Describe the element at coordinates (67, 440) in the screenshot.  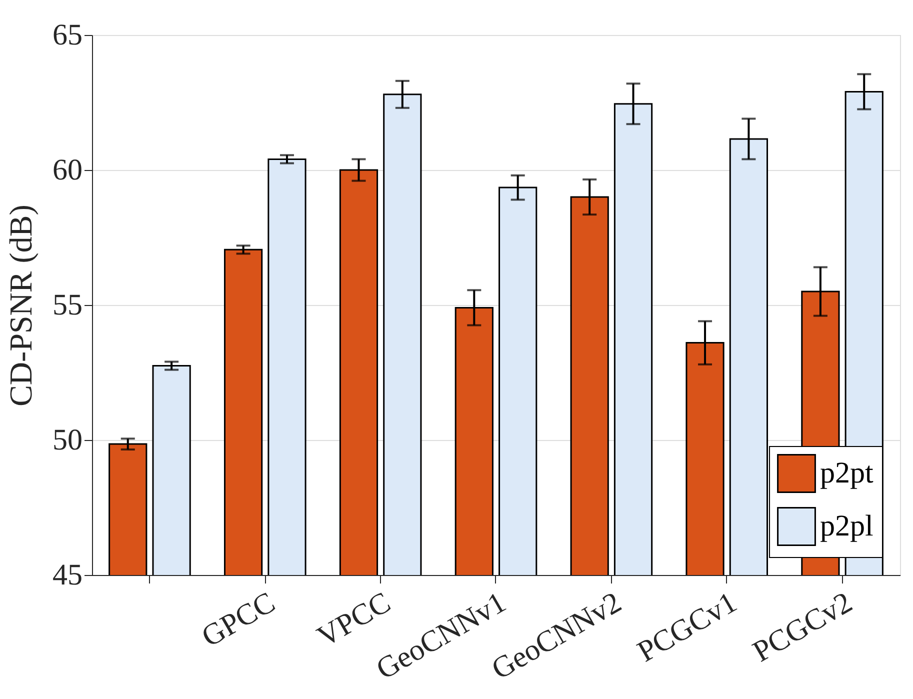
I see `y-tick-label: 50` at that location.